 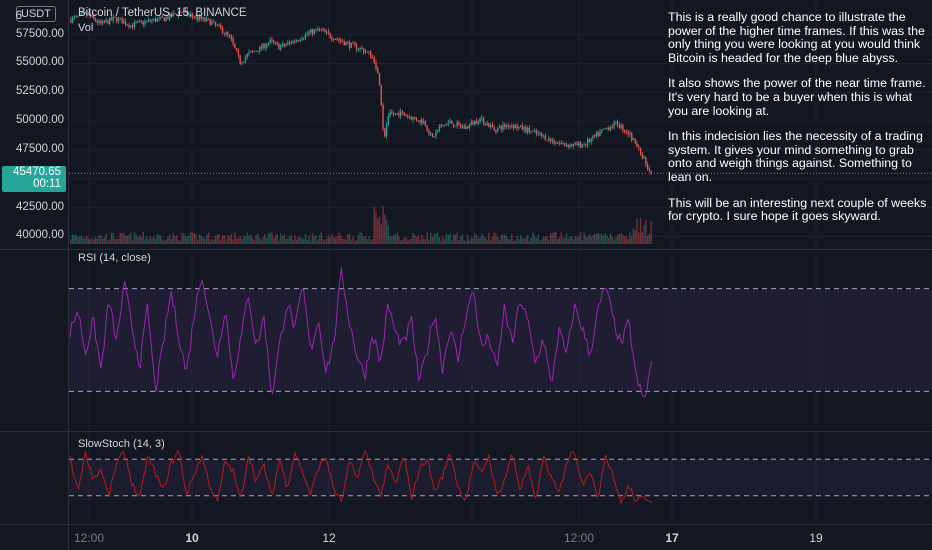 What do you see at coordinates (466, 431) in the screenshot?
I see `pane-divider-stoch` at bounding box center [466, 431].